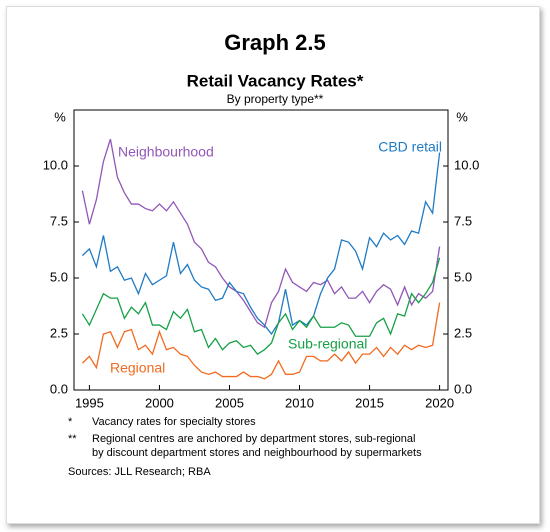  I want to click on y2-tick-label: 0.0, so click(463, 388).